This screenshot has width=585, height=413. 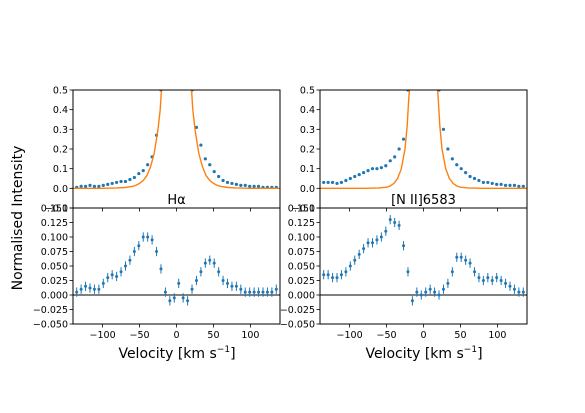 I want to click on y-tick-label: 0.025, so click(x=54, y=281).